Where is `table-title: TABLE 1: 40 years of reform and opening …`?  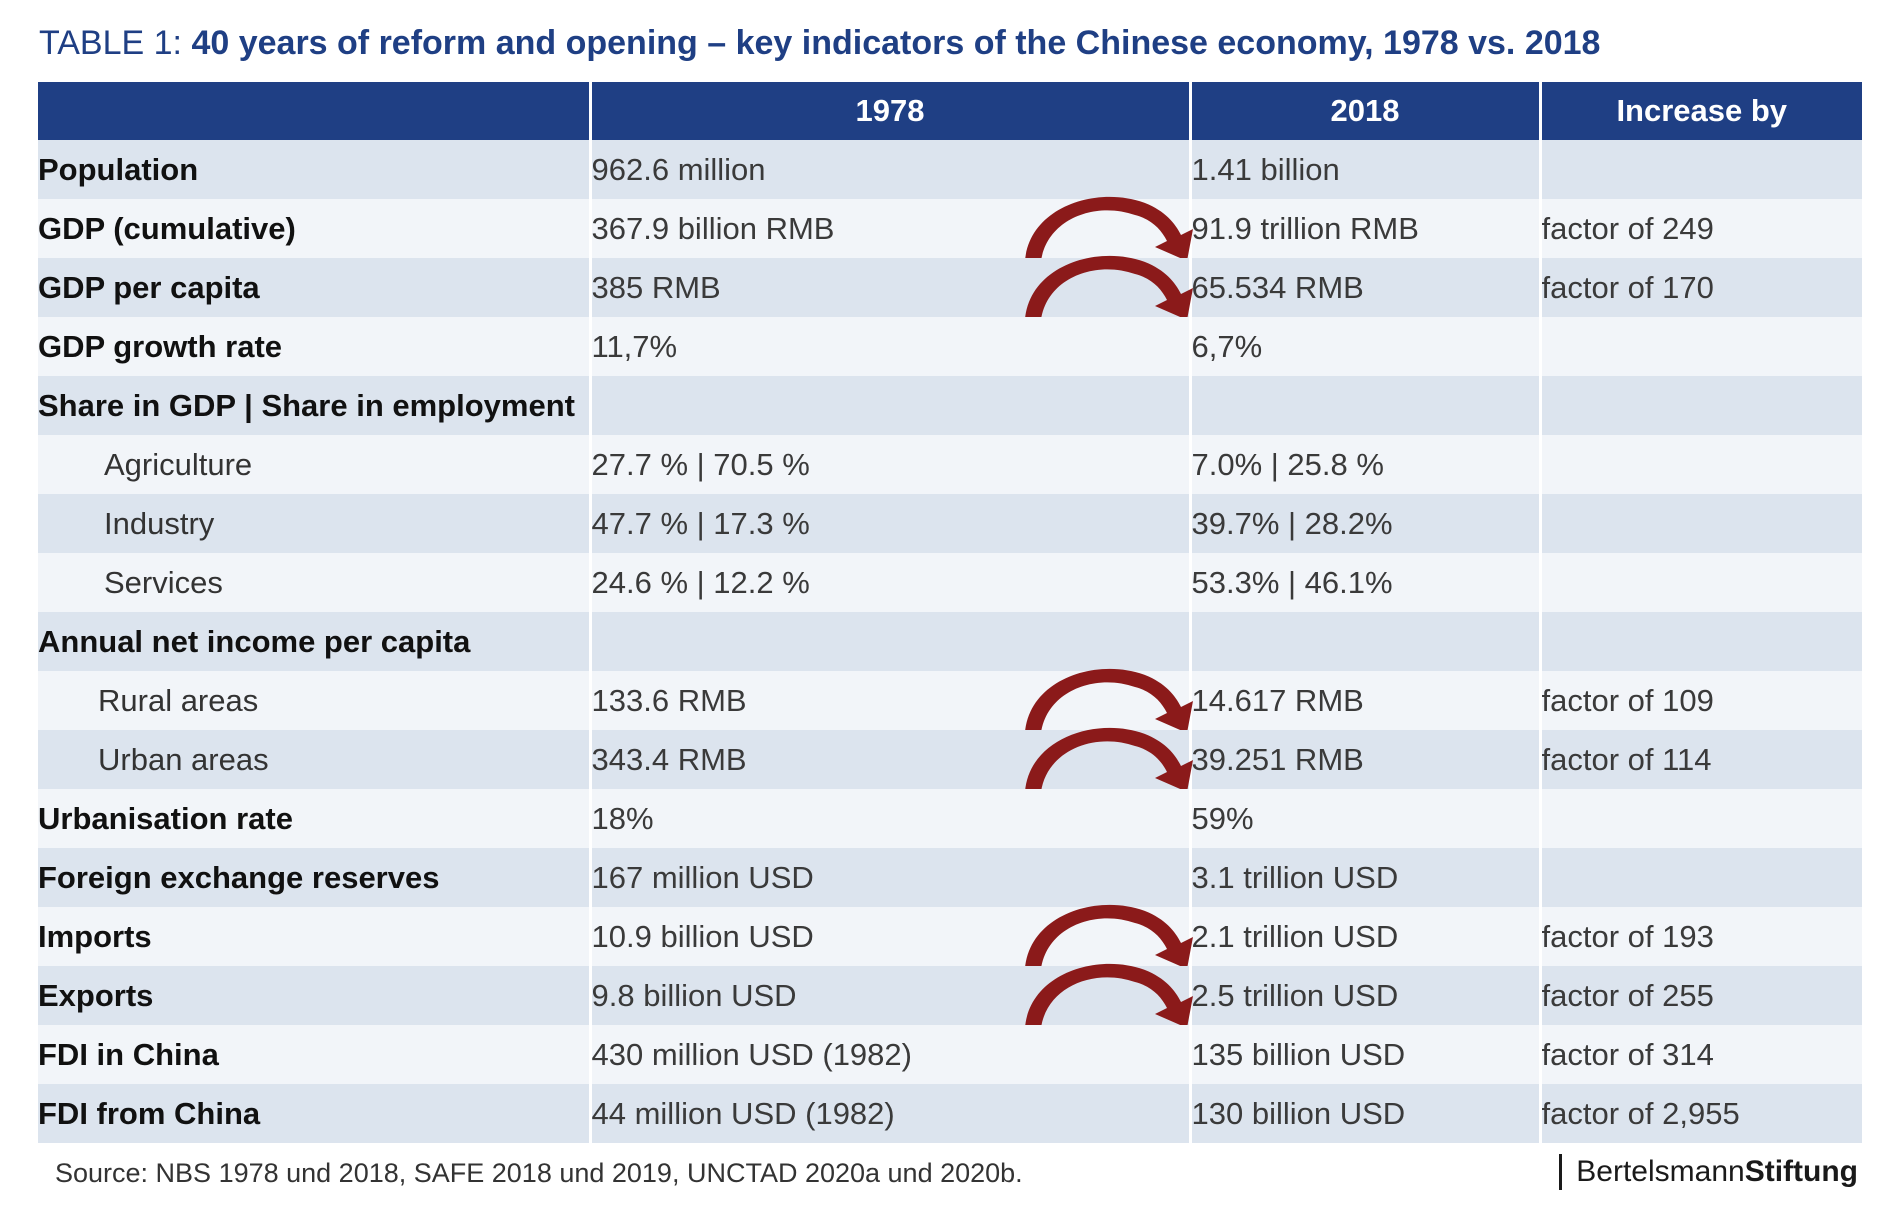
table-title: TABLE 1: 40 years of reform and opening … is located at coordinates (819, 43).